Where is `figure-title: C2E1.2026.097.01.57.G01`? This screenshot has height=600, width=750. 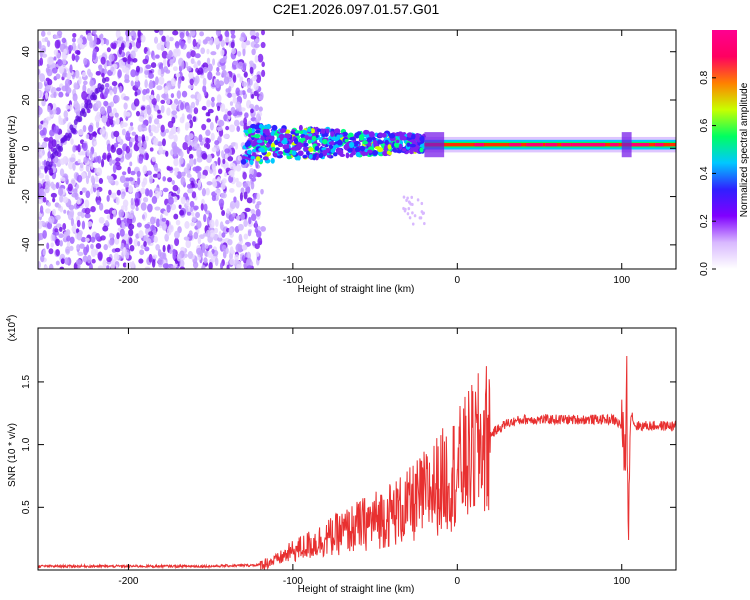
figure-title: C2E1.2026.097.01.57.G01 is located at coordinates (356, 9).